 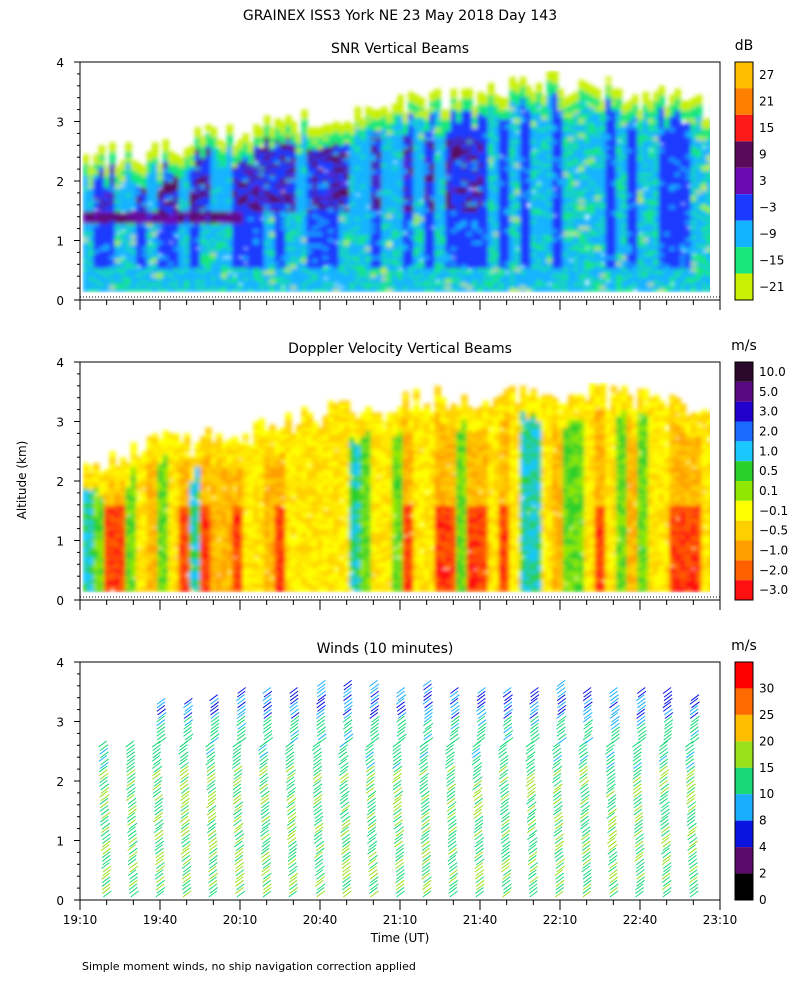 What do you see at coordinates (60, 63) in the screenshot?
I see `y-tick-label: 4` at bounding box center [60, 63].